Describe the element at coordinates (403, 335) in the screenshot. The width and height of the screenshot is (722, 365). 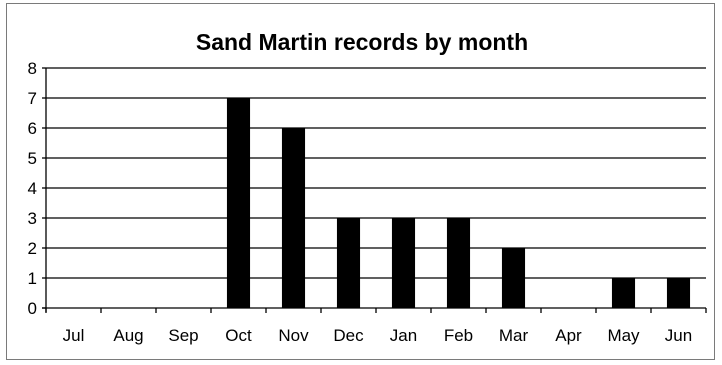
I see `x-tick-label-jan: Jan` at that location.